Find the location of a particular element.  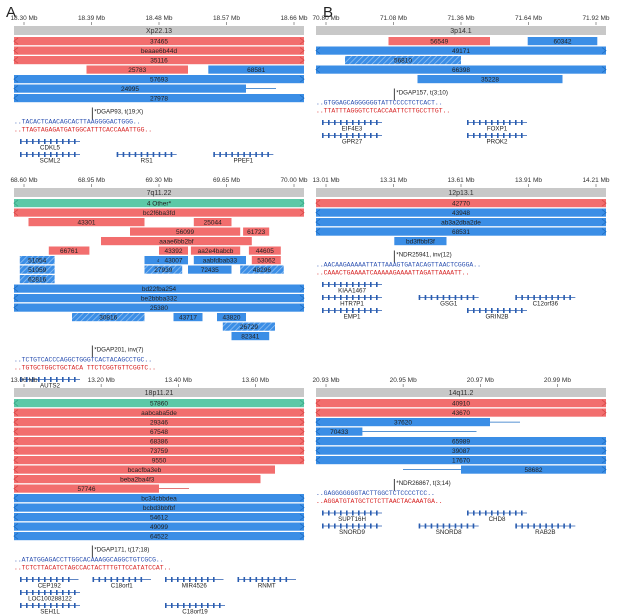

gene-label: PPEF1 is located at coordinates (244, 161).